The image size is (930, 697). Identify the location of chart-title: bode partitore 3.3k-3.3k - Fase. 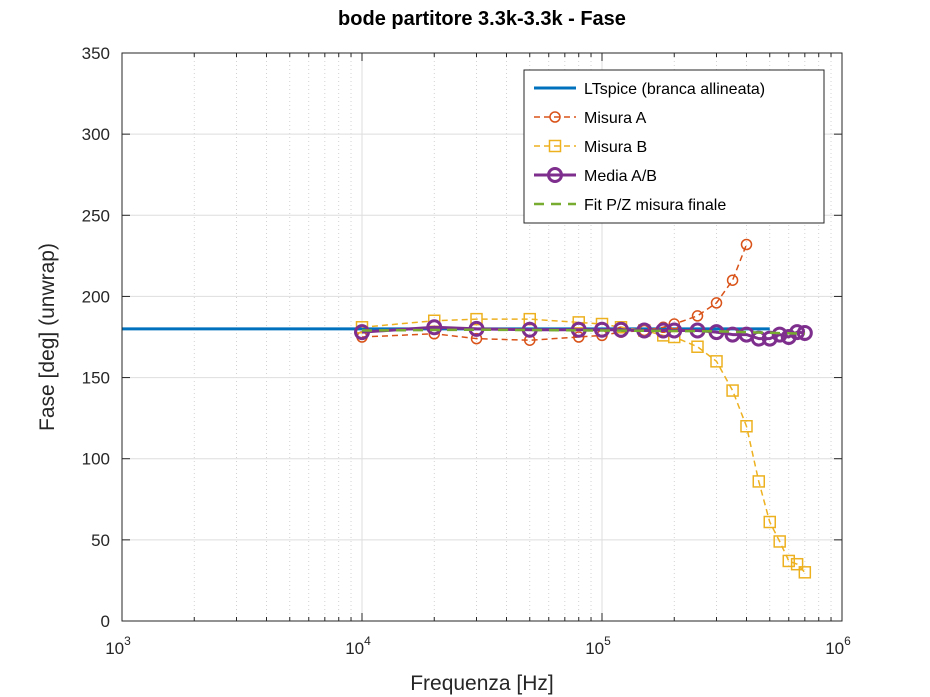
(482, 19).